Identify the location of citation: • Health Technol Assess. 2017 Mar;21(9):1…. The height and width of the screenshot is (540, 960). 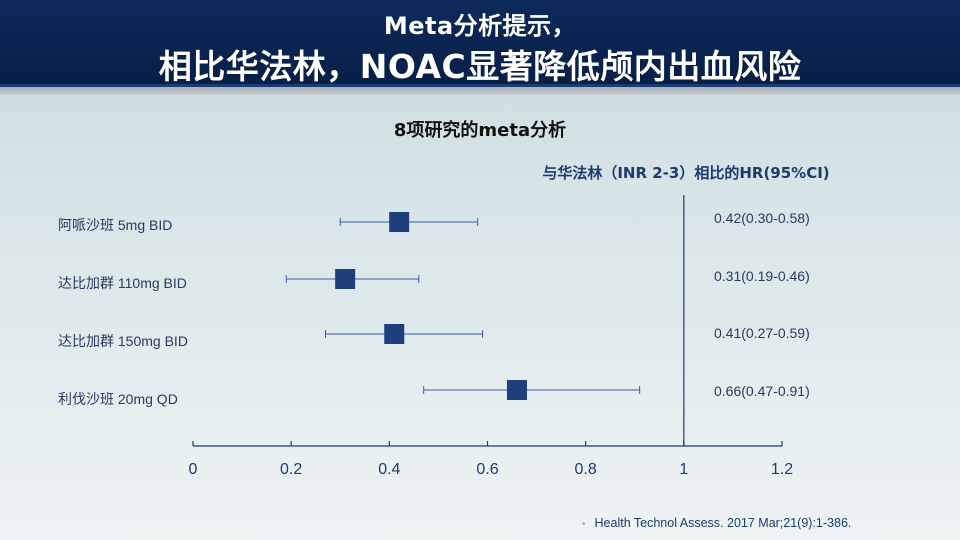
(716, 523).